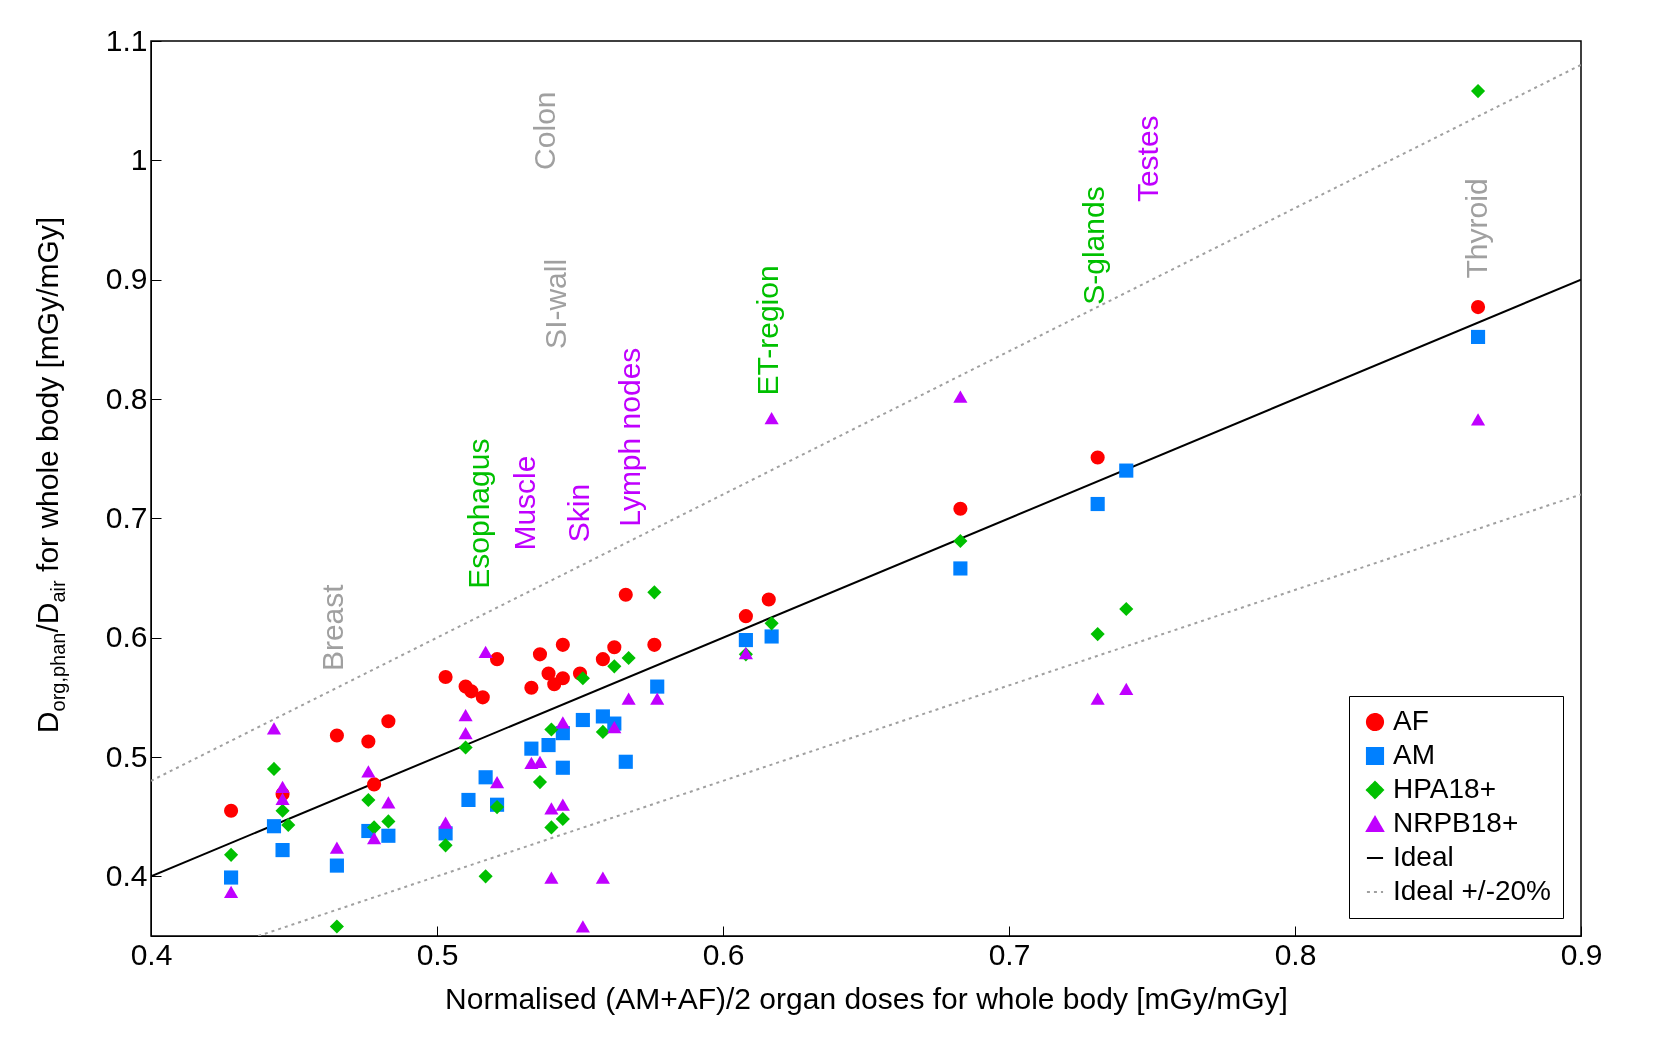 The image size is (1680, 1062). I want to click on x-tick-label: 0.6, so click(723, 954).